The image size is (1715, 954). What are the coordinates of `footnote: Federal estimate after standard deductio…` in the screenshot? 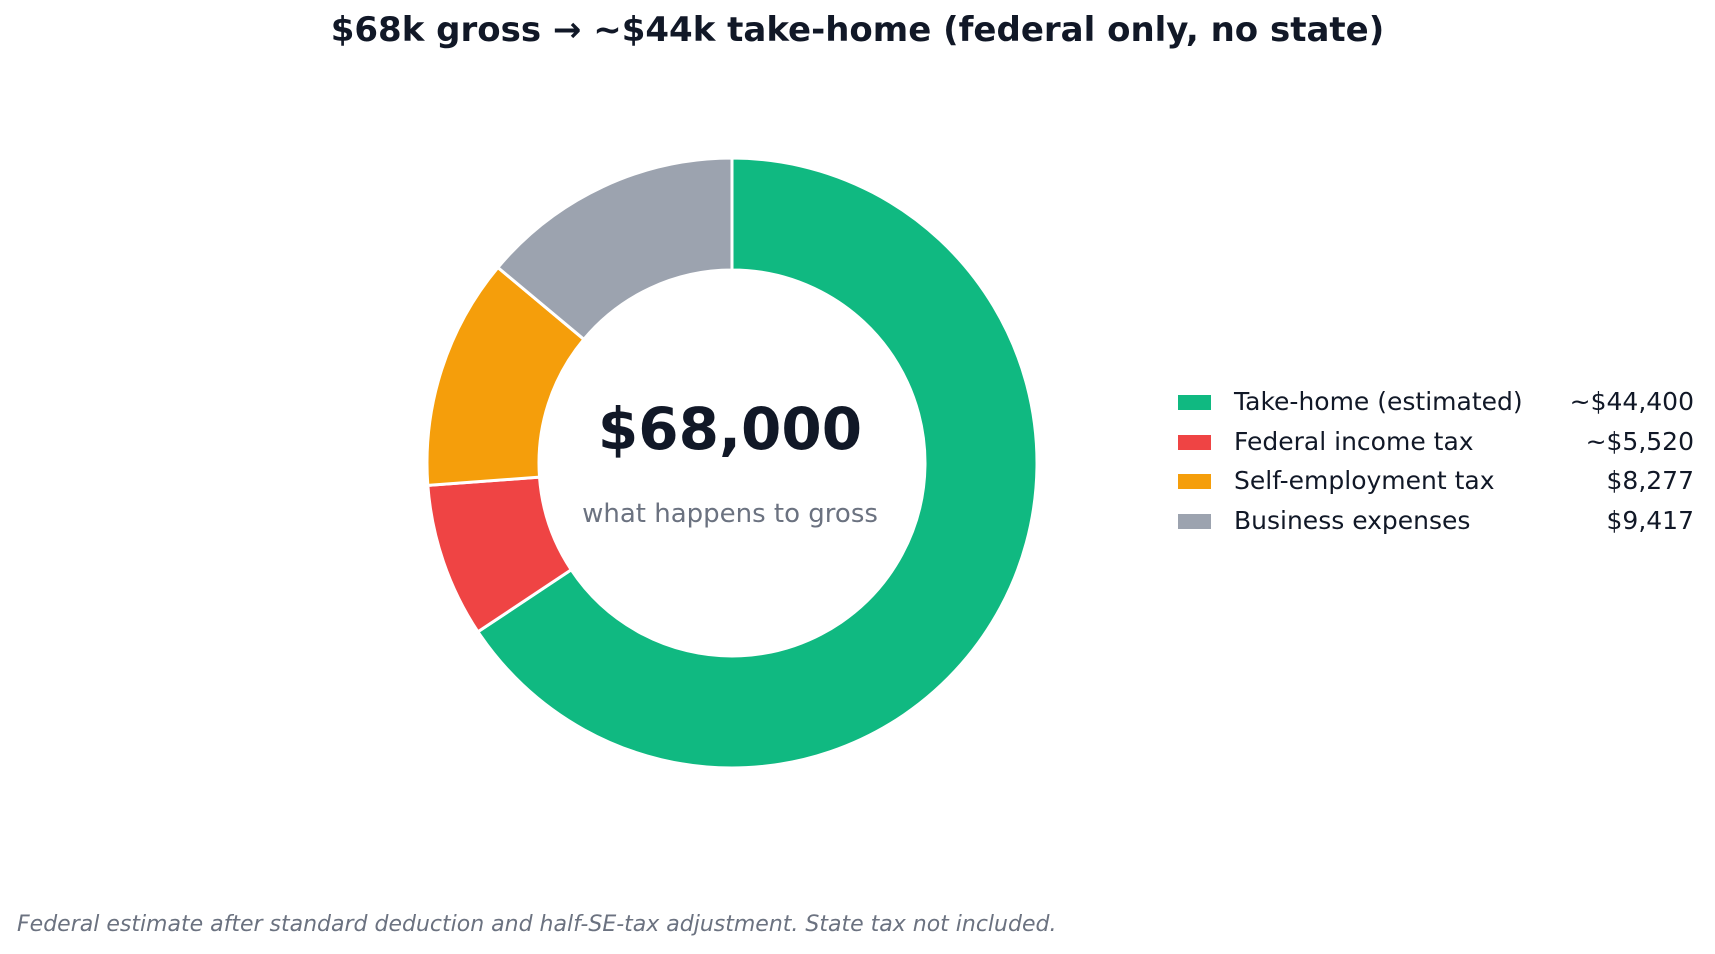 It's located at (537, 924).